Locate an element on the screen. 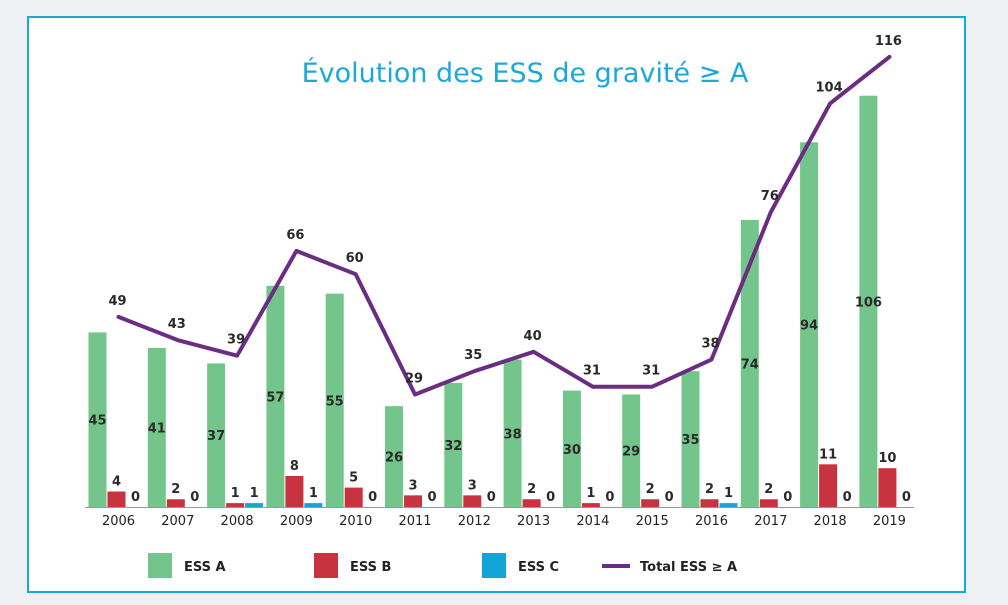 Image resolution: width=1008 pixels, height=605 pixels. label-ess-c-2014: 0 is located at coordinates (609, 497).